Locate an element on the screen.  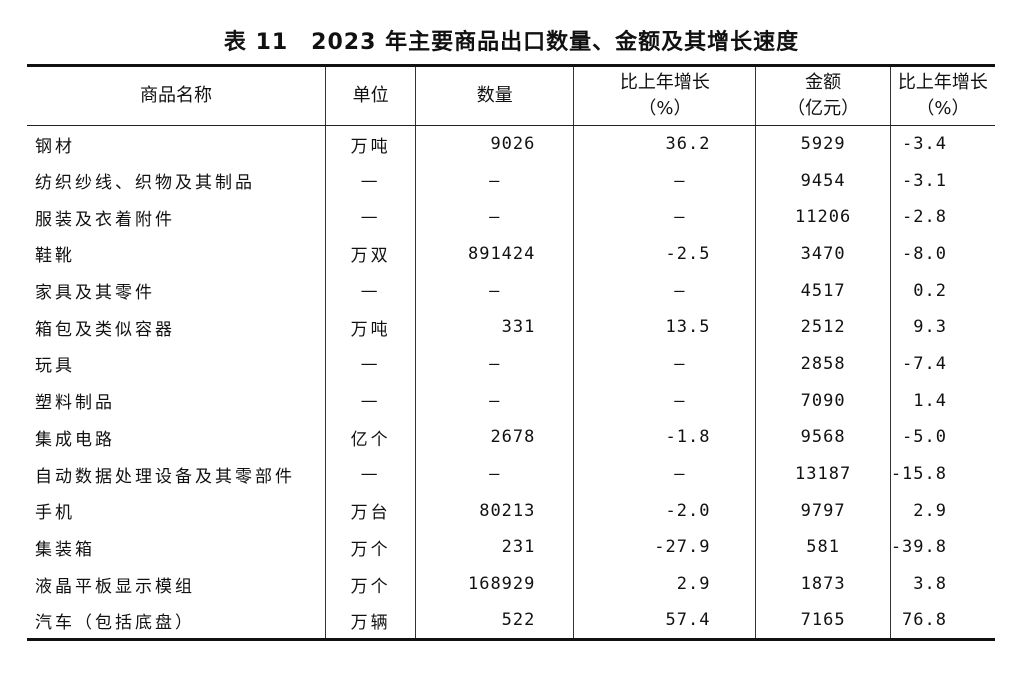
column-header: 单位 is located at coordinates (370, 95).